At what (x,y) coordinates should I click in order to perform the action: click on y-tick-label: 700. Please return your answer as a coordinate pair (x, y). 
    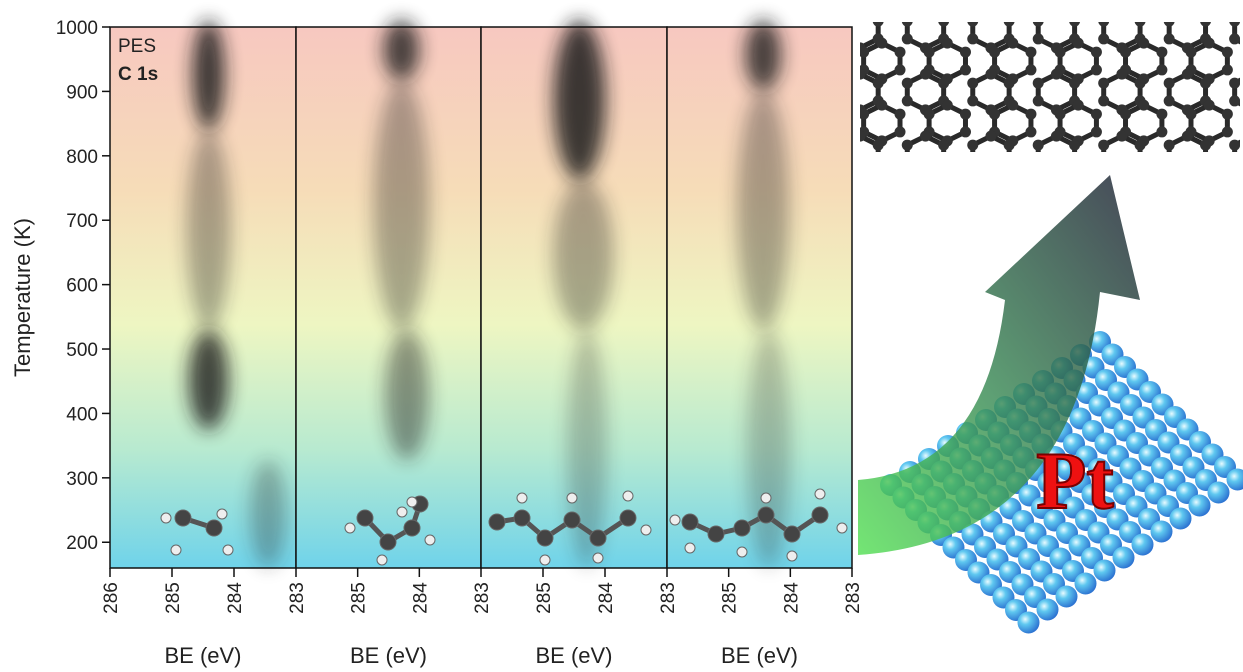
    Looking at the image, I should click on (82, 221).